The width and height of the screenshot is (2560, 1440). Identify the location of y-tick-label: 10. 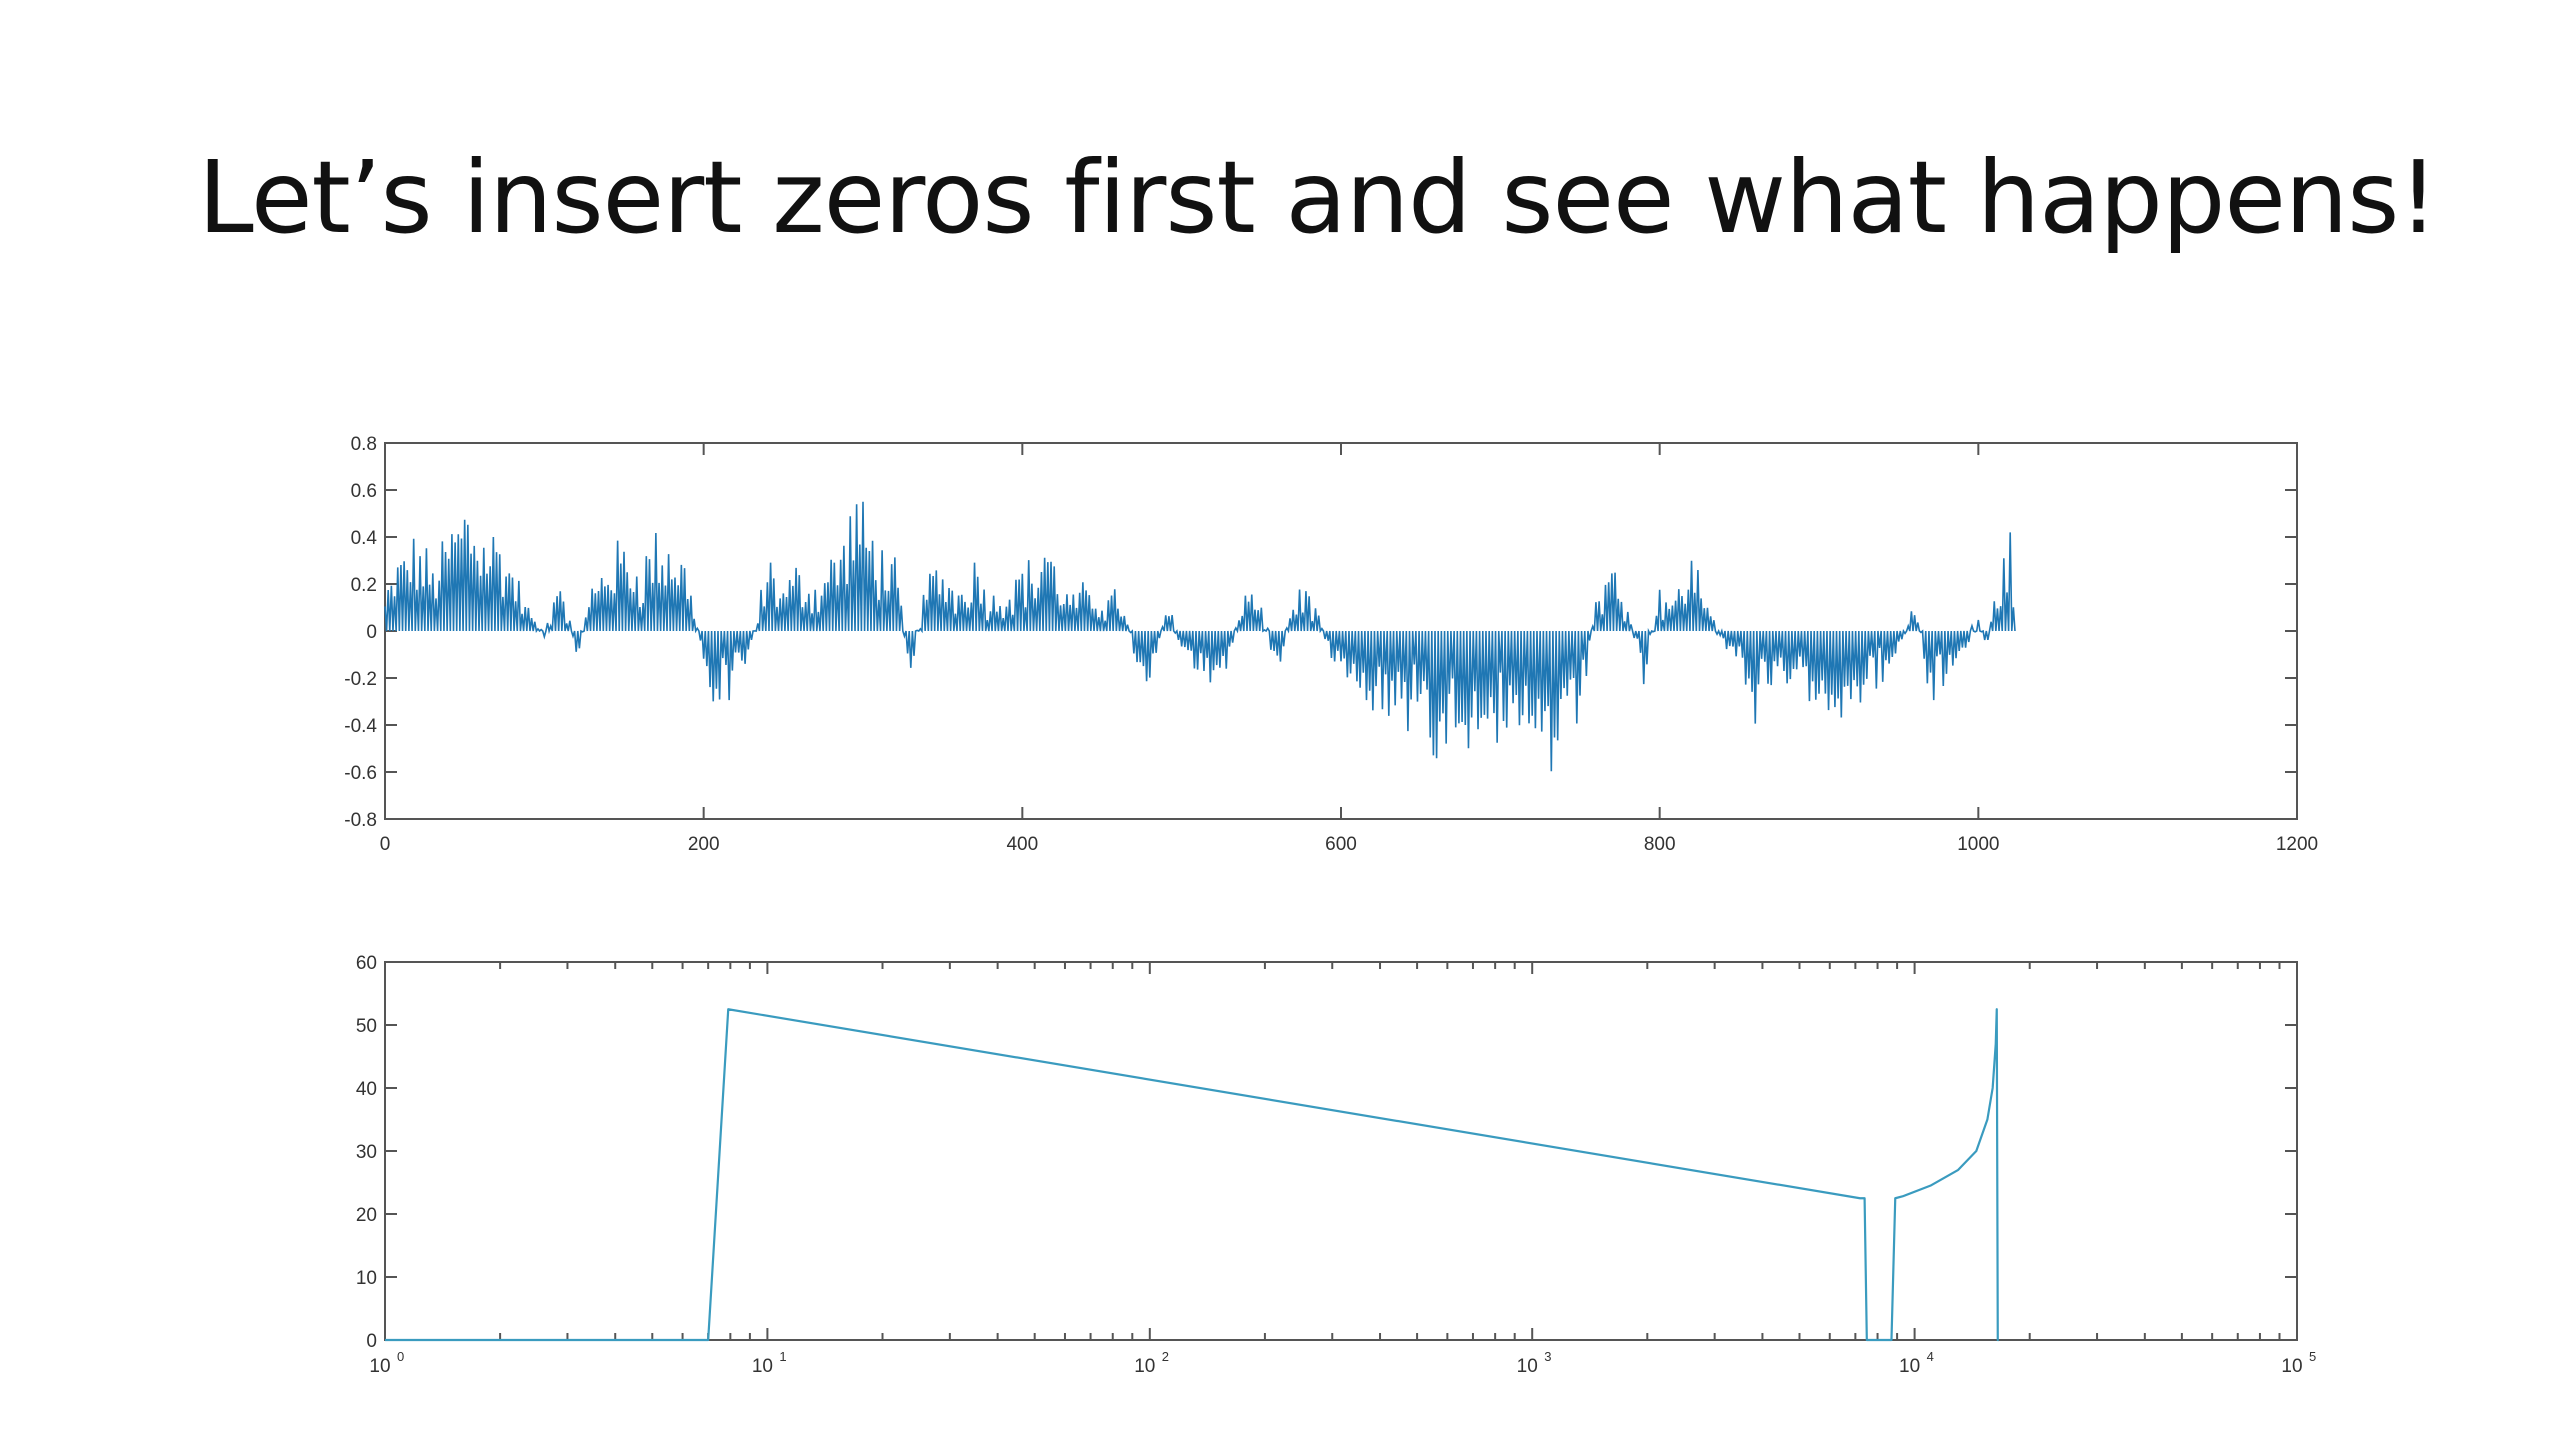
(366, 1278).